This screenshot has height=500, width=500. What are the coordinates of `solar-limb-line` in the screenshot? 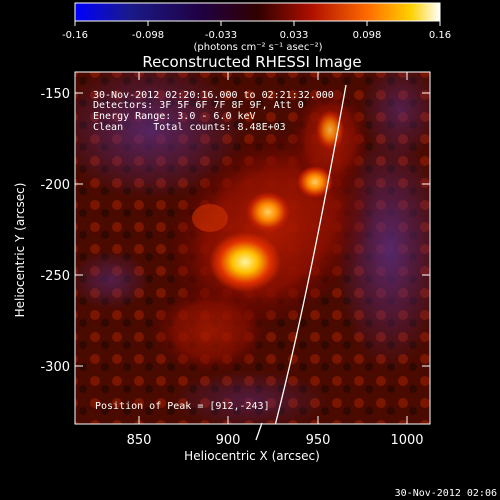 It's located at (310, 254).